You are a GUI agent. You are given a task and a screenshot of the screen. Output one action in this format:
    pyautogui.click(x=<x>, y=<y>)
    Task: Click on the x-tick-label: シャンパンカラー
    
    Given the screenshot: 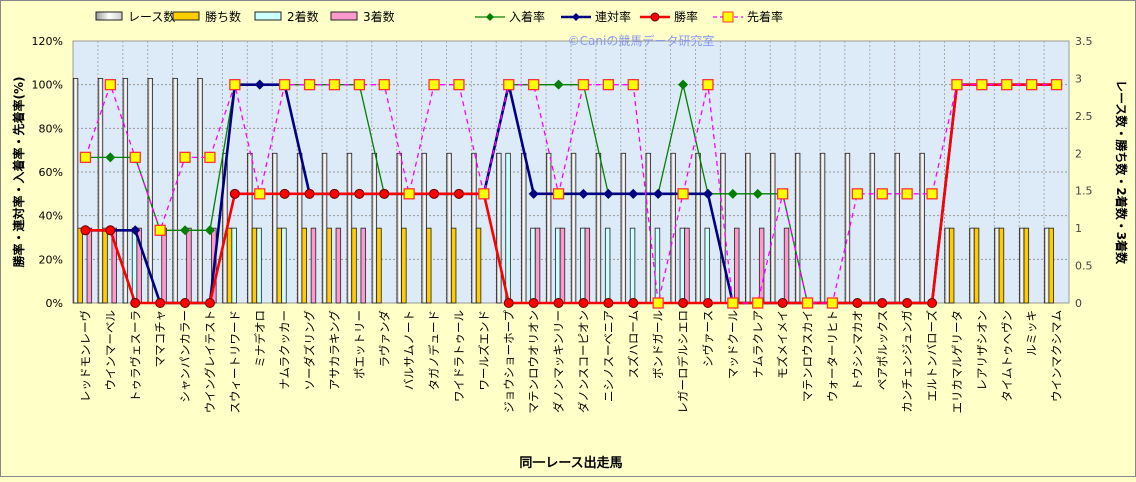 What is the action you would take?
    pyautogui.click(x=185, y=356)
    